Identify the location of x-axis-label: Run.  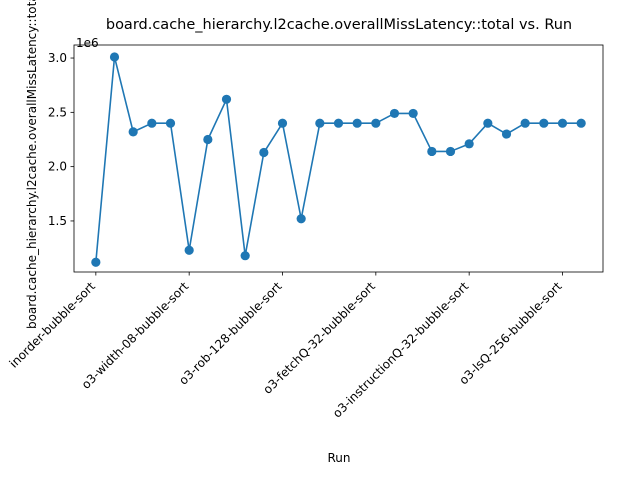
(338, 458).